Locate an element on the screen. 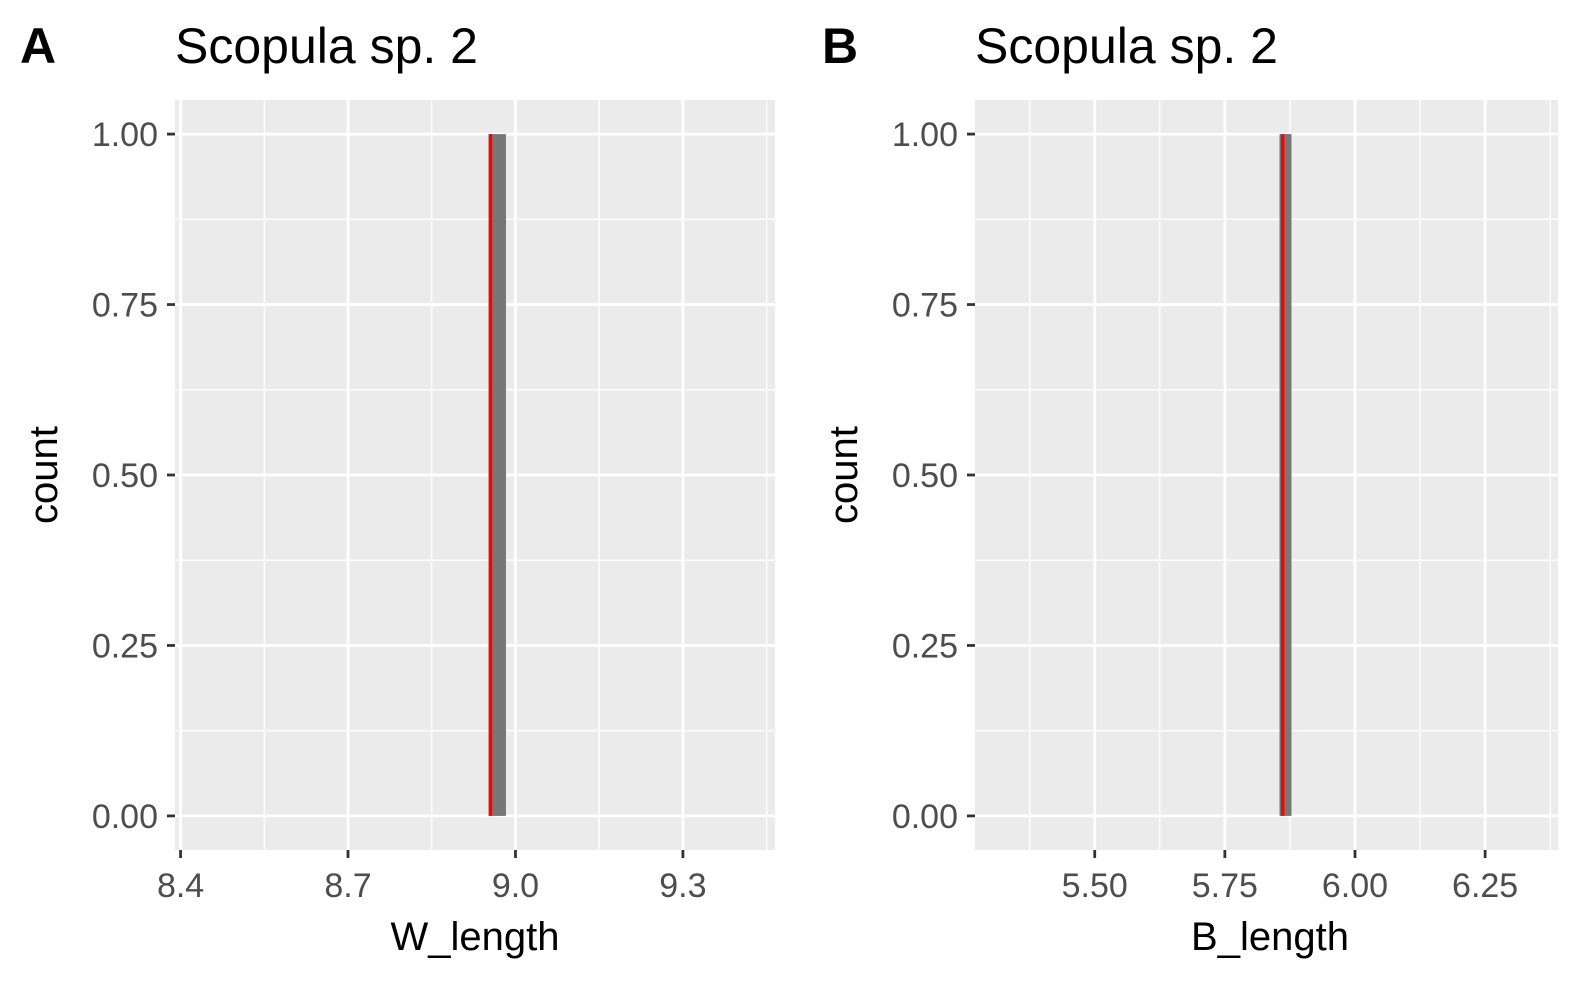 The image size is (1593, 984). x-tick-label: 9.3 is located at coordinates (682, 886).